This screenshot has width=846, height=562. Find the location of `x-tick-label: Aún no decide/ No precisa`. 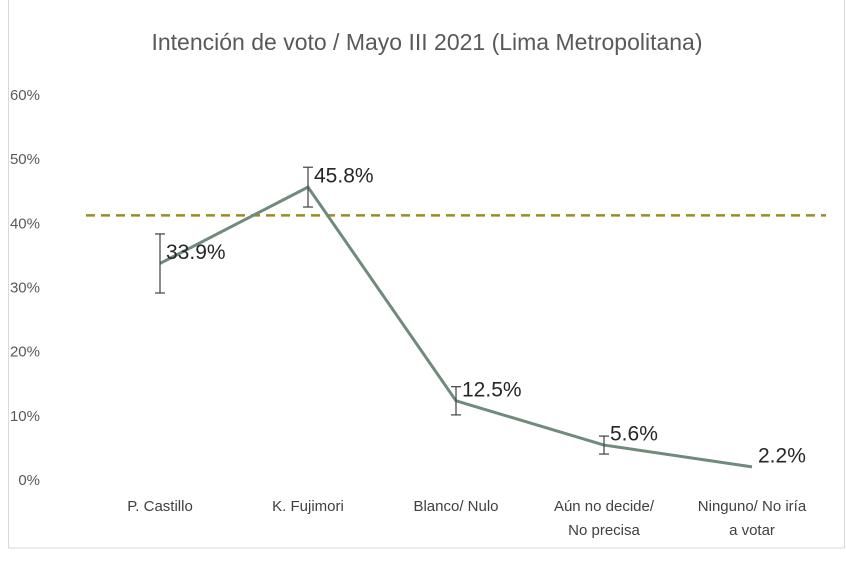

x-tick-label: Aún no decide/ No precisa is located at coordinates (604, 518).